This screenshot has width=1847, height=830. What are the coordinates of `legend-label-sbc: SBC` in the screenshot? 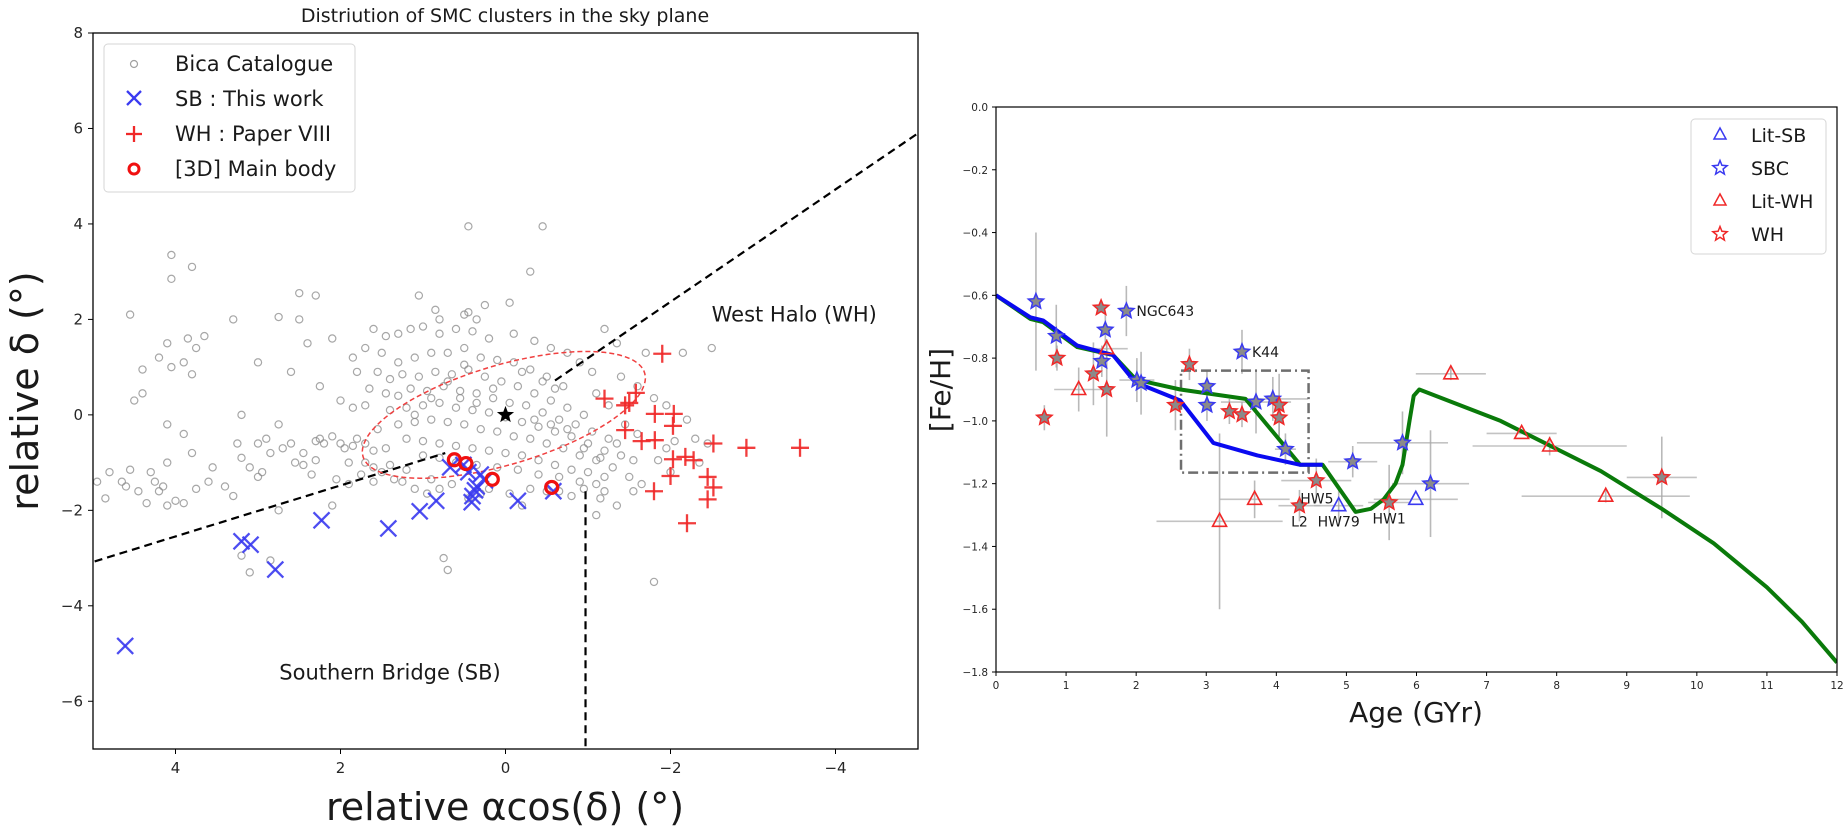 It's located at (1770, 169).